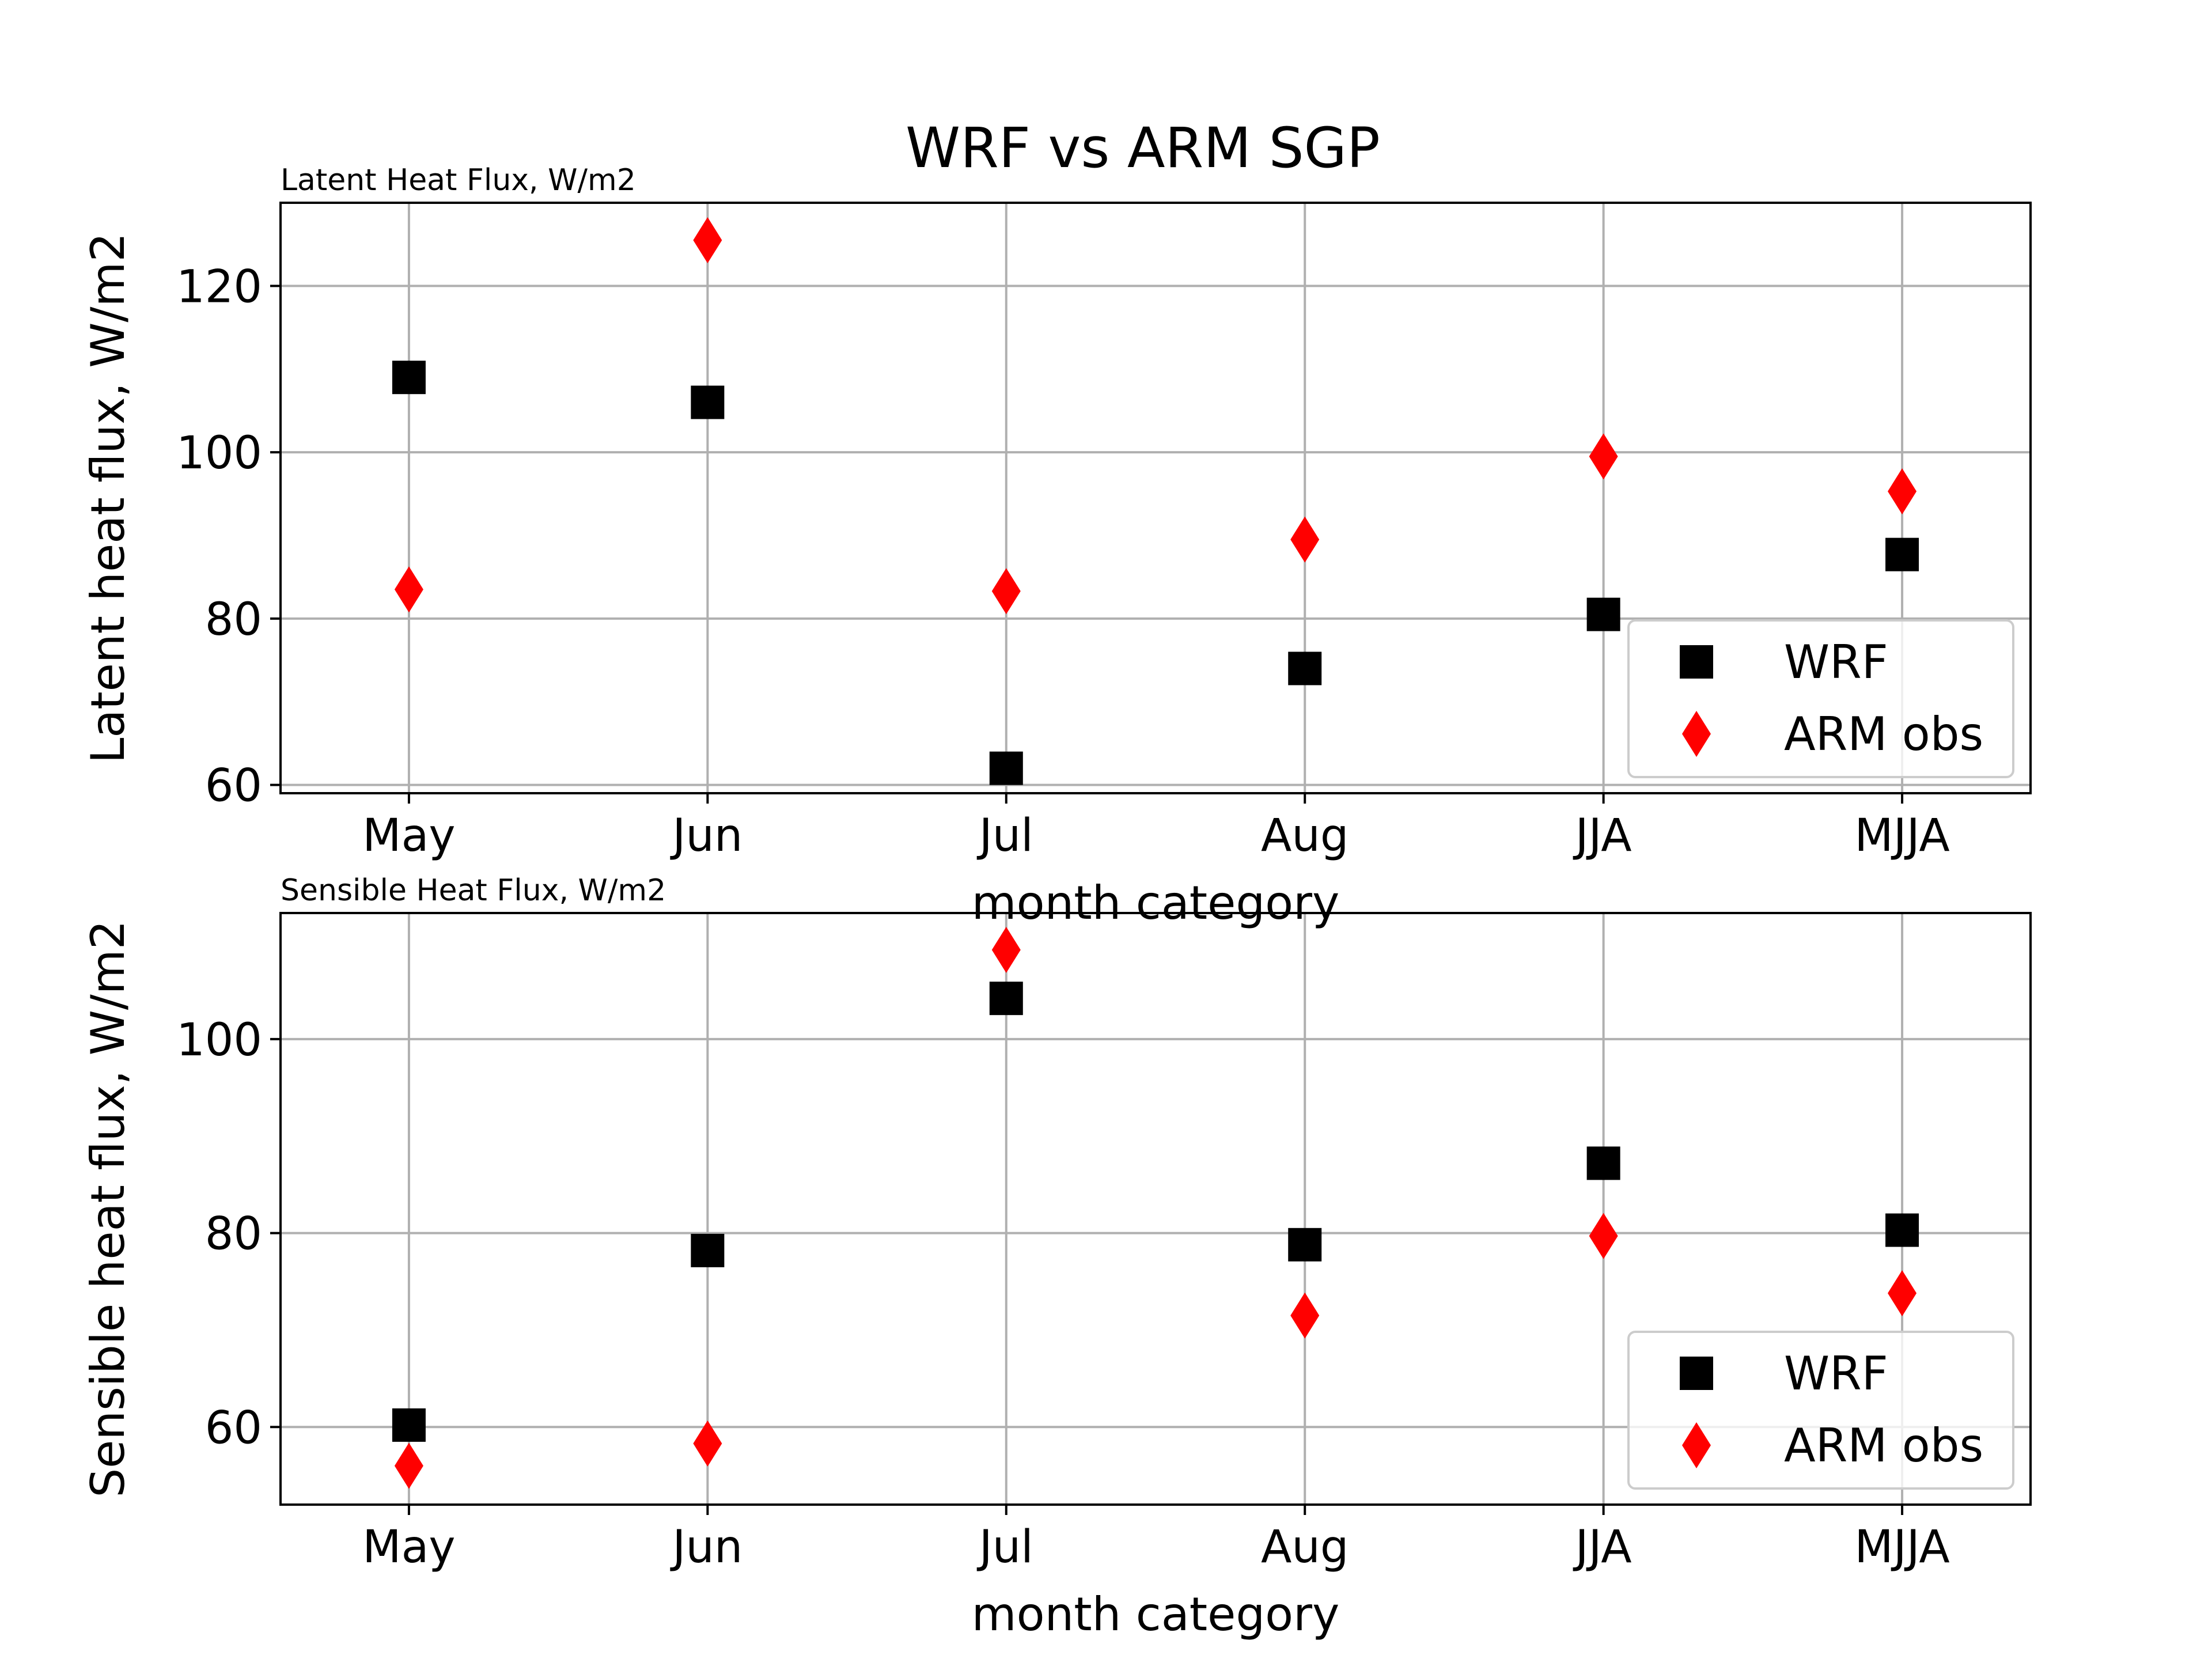  I want to click on latent-x-tick-label-jja: JJA, so click(1602, 836).